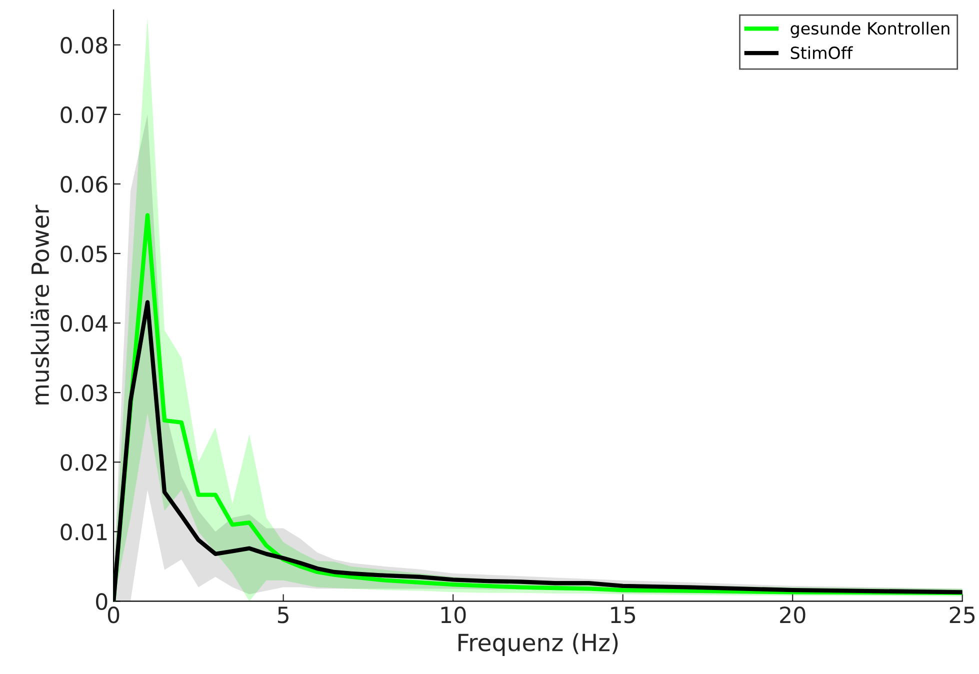  I want to click on y-tick-label: 0.05, so click(83, 253).